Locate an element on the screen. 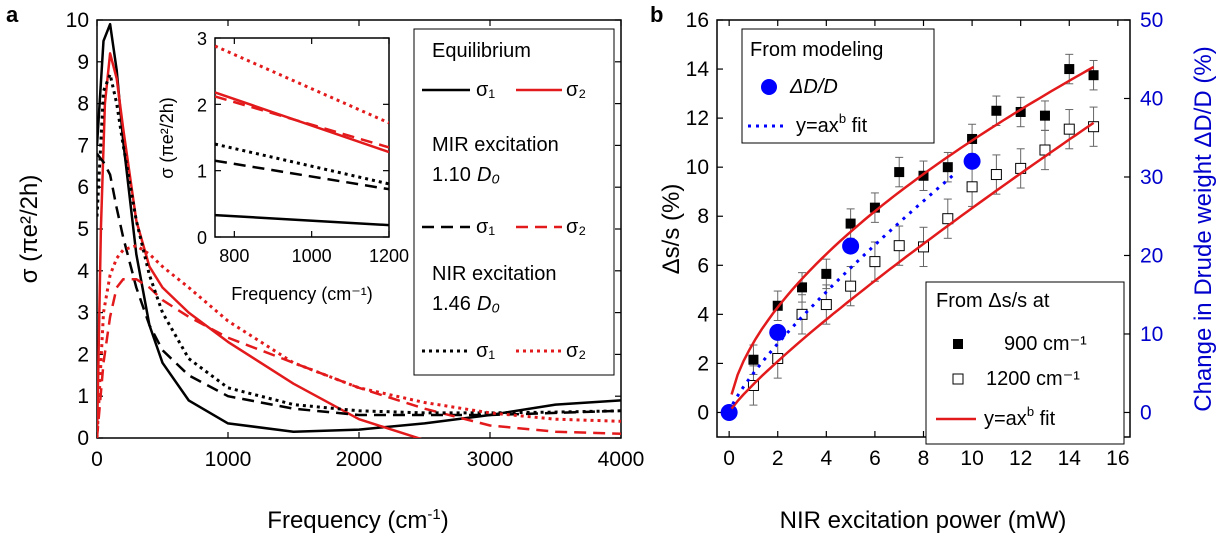  legend-1200-marker is located at coordinates (958, 379).